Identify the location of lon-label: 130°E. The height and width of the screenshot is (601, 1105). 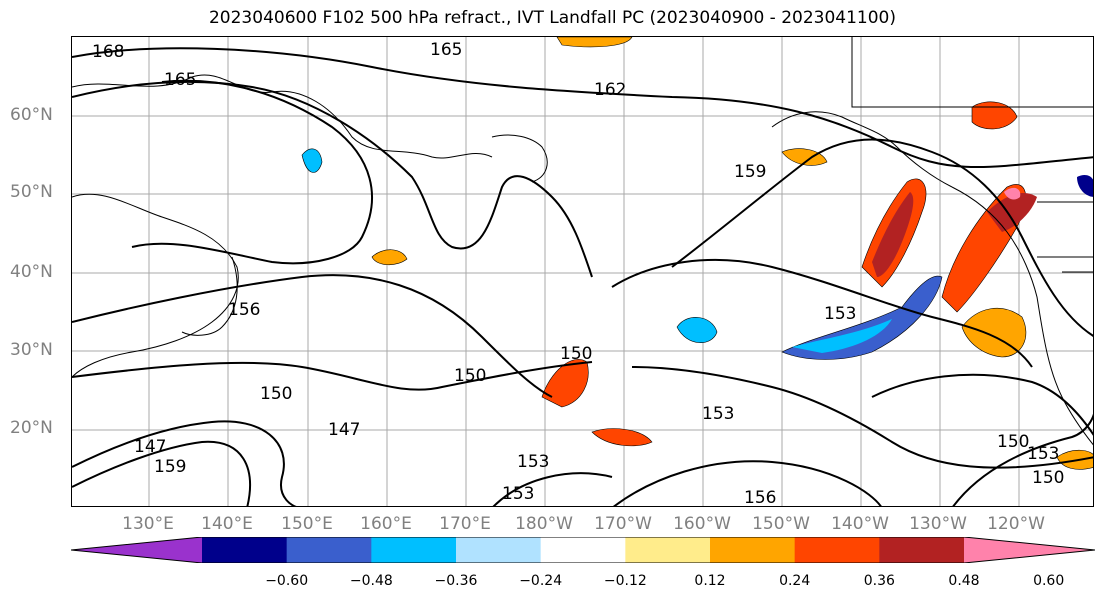
(148, 524).